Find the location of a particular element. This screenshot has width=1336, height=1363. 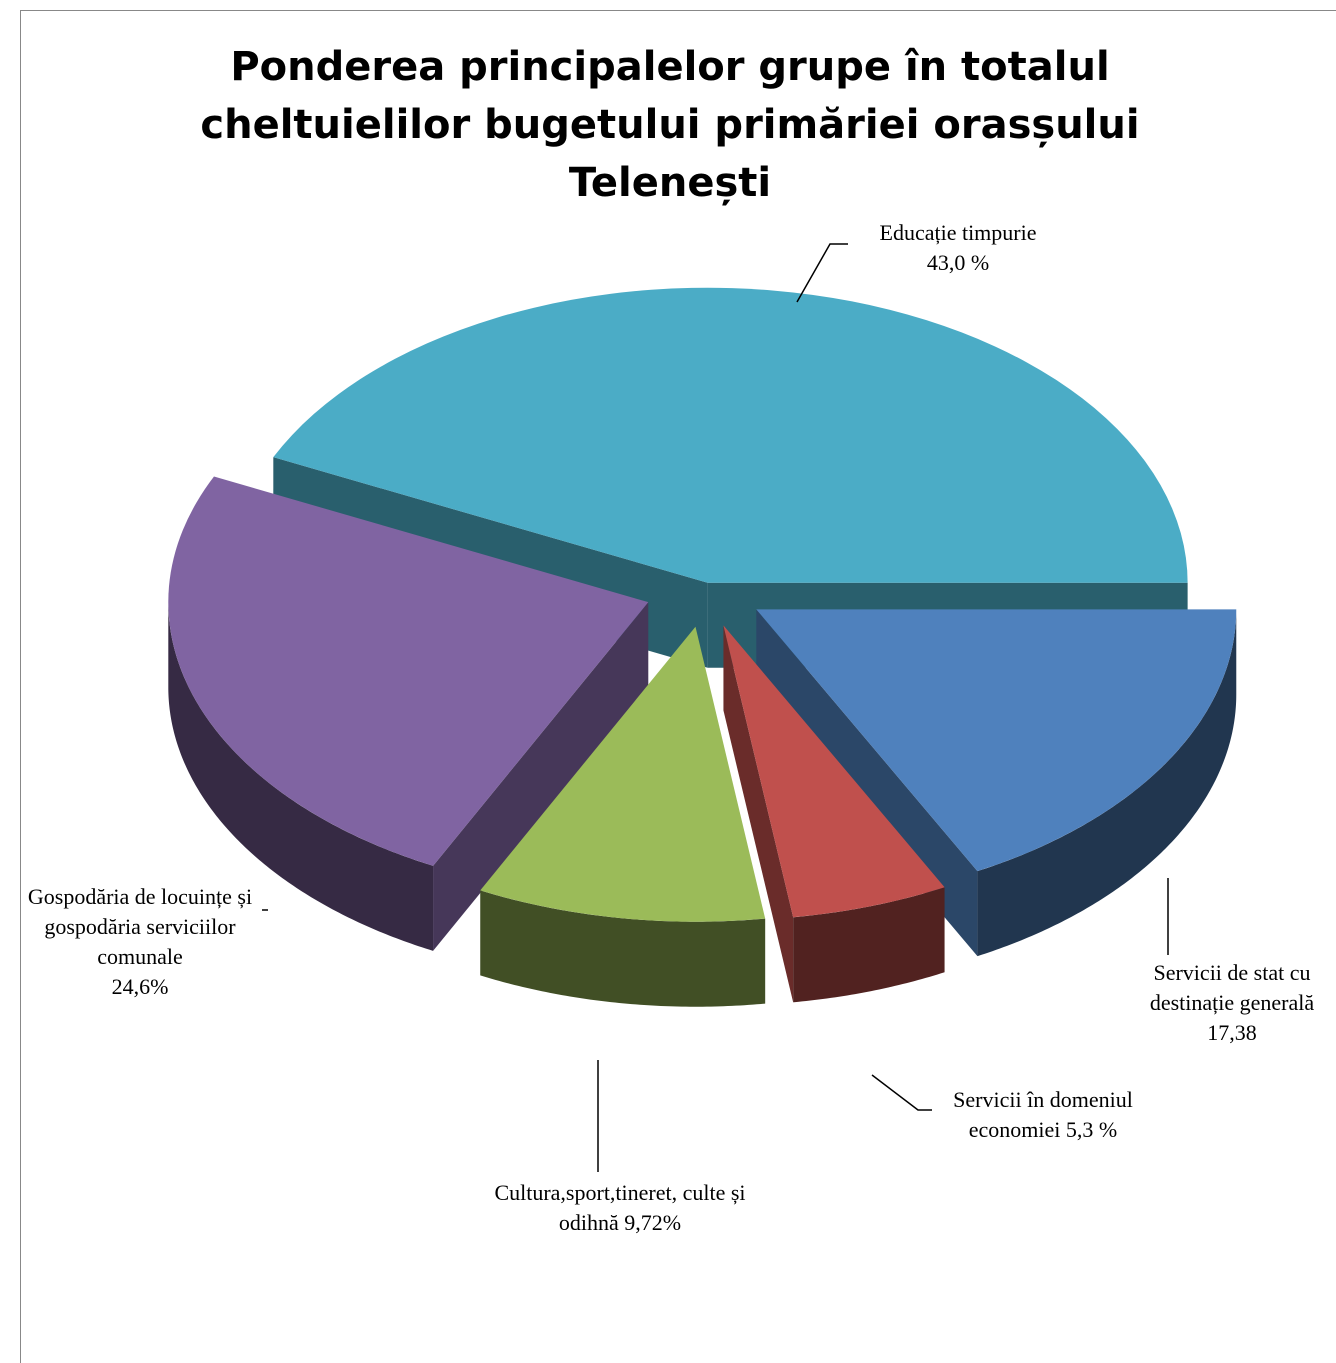

slice-label: Servicii în domeniul economiei 5,3 % is located at coordinates (1043, 1115).